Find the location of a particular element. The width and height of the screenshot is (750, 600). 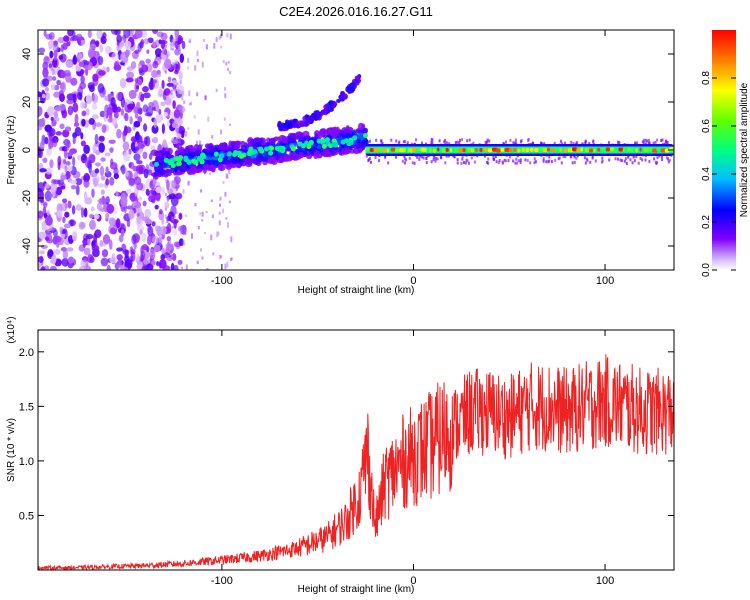

spectrogram-y-tick-label: 40 is located at coordinates (27, 54).